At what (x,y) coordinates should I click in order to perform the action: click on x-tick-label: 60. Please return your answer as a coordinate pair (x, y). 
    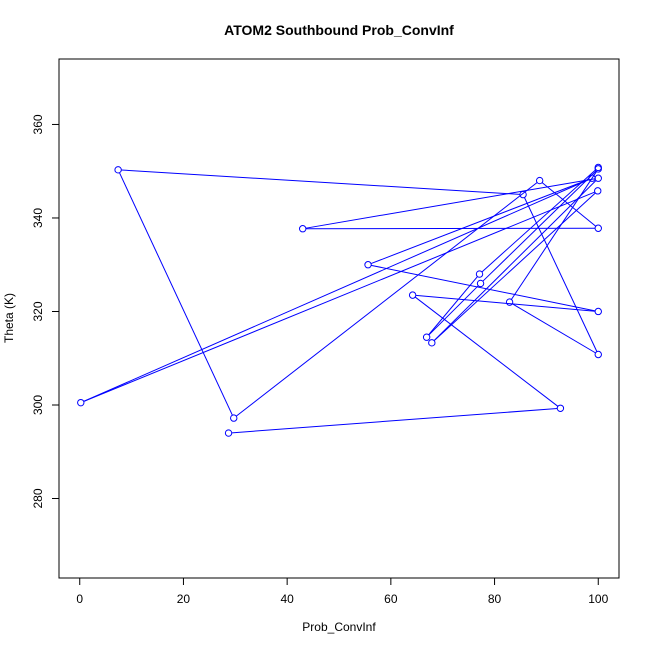
    Looking at the image, I should click on (391, 599).